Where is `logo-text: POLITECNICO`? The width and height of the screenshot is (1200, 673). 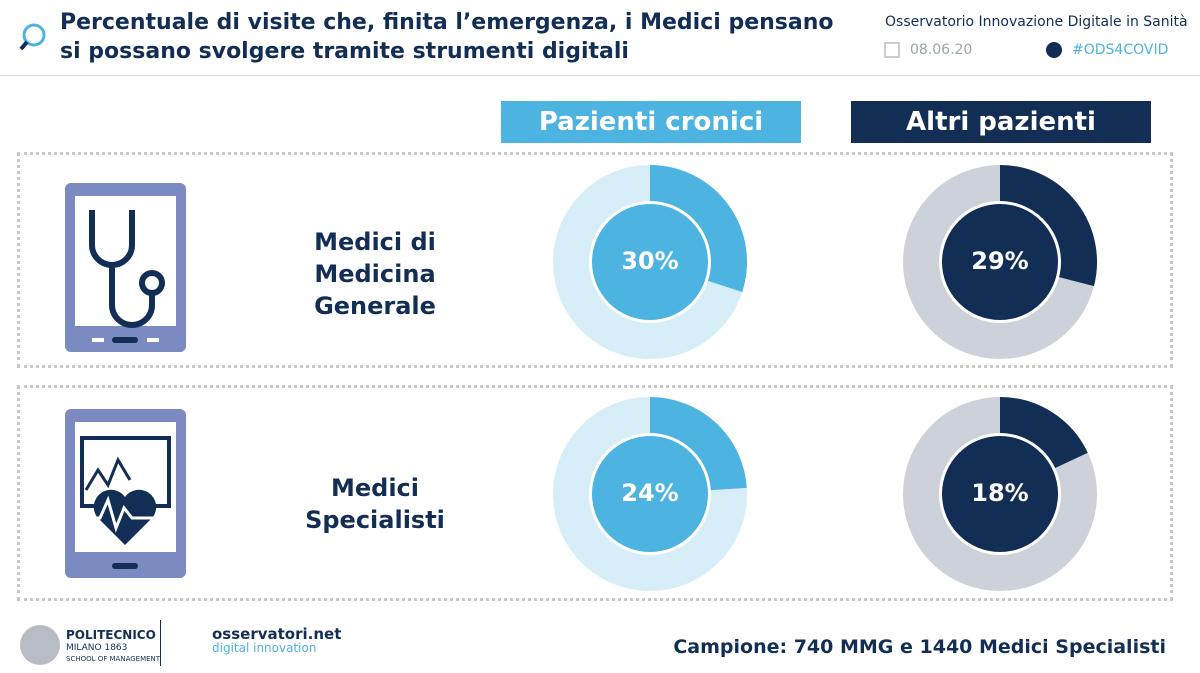 logo-text: POLITECNICO is located at coordinates (111, 635).